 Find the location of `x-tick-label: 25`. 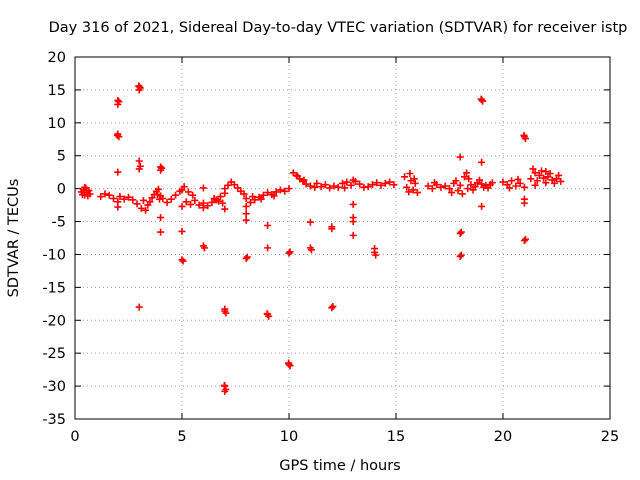

x-tick-label: 25 is located at coordinates (610, 437).